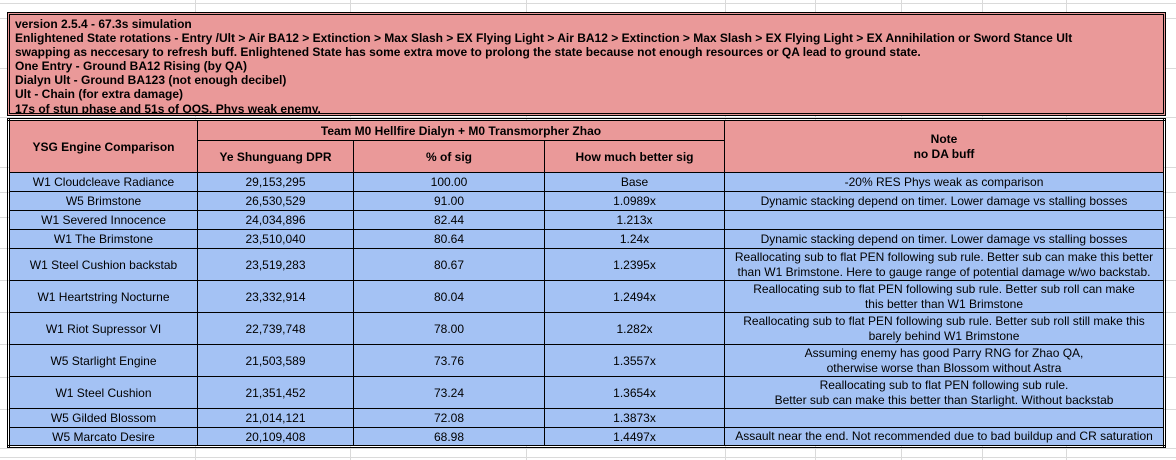 This screenshot has width=1176, height=460. Describe the element at coordinates (449, 360) in the screenshot. I see `pct-cell: 73.76` at that location.